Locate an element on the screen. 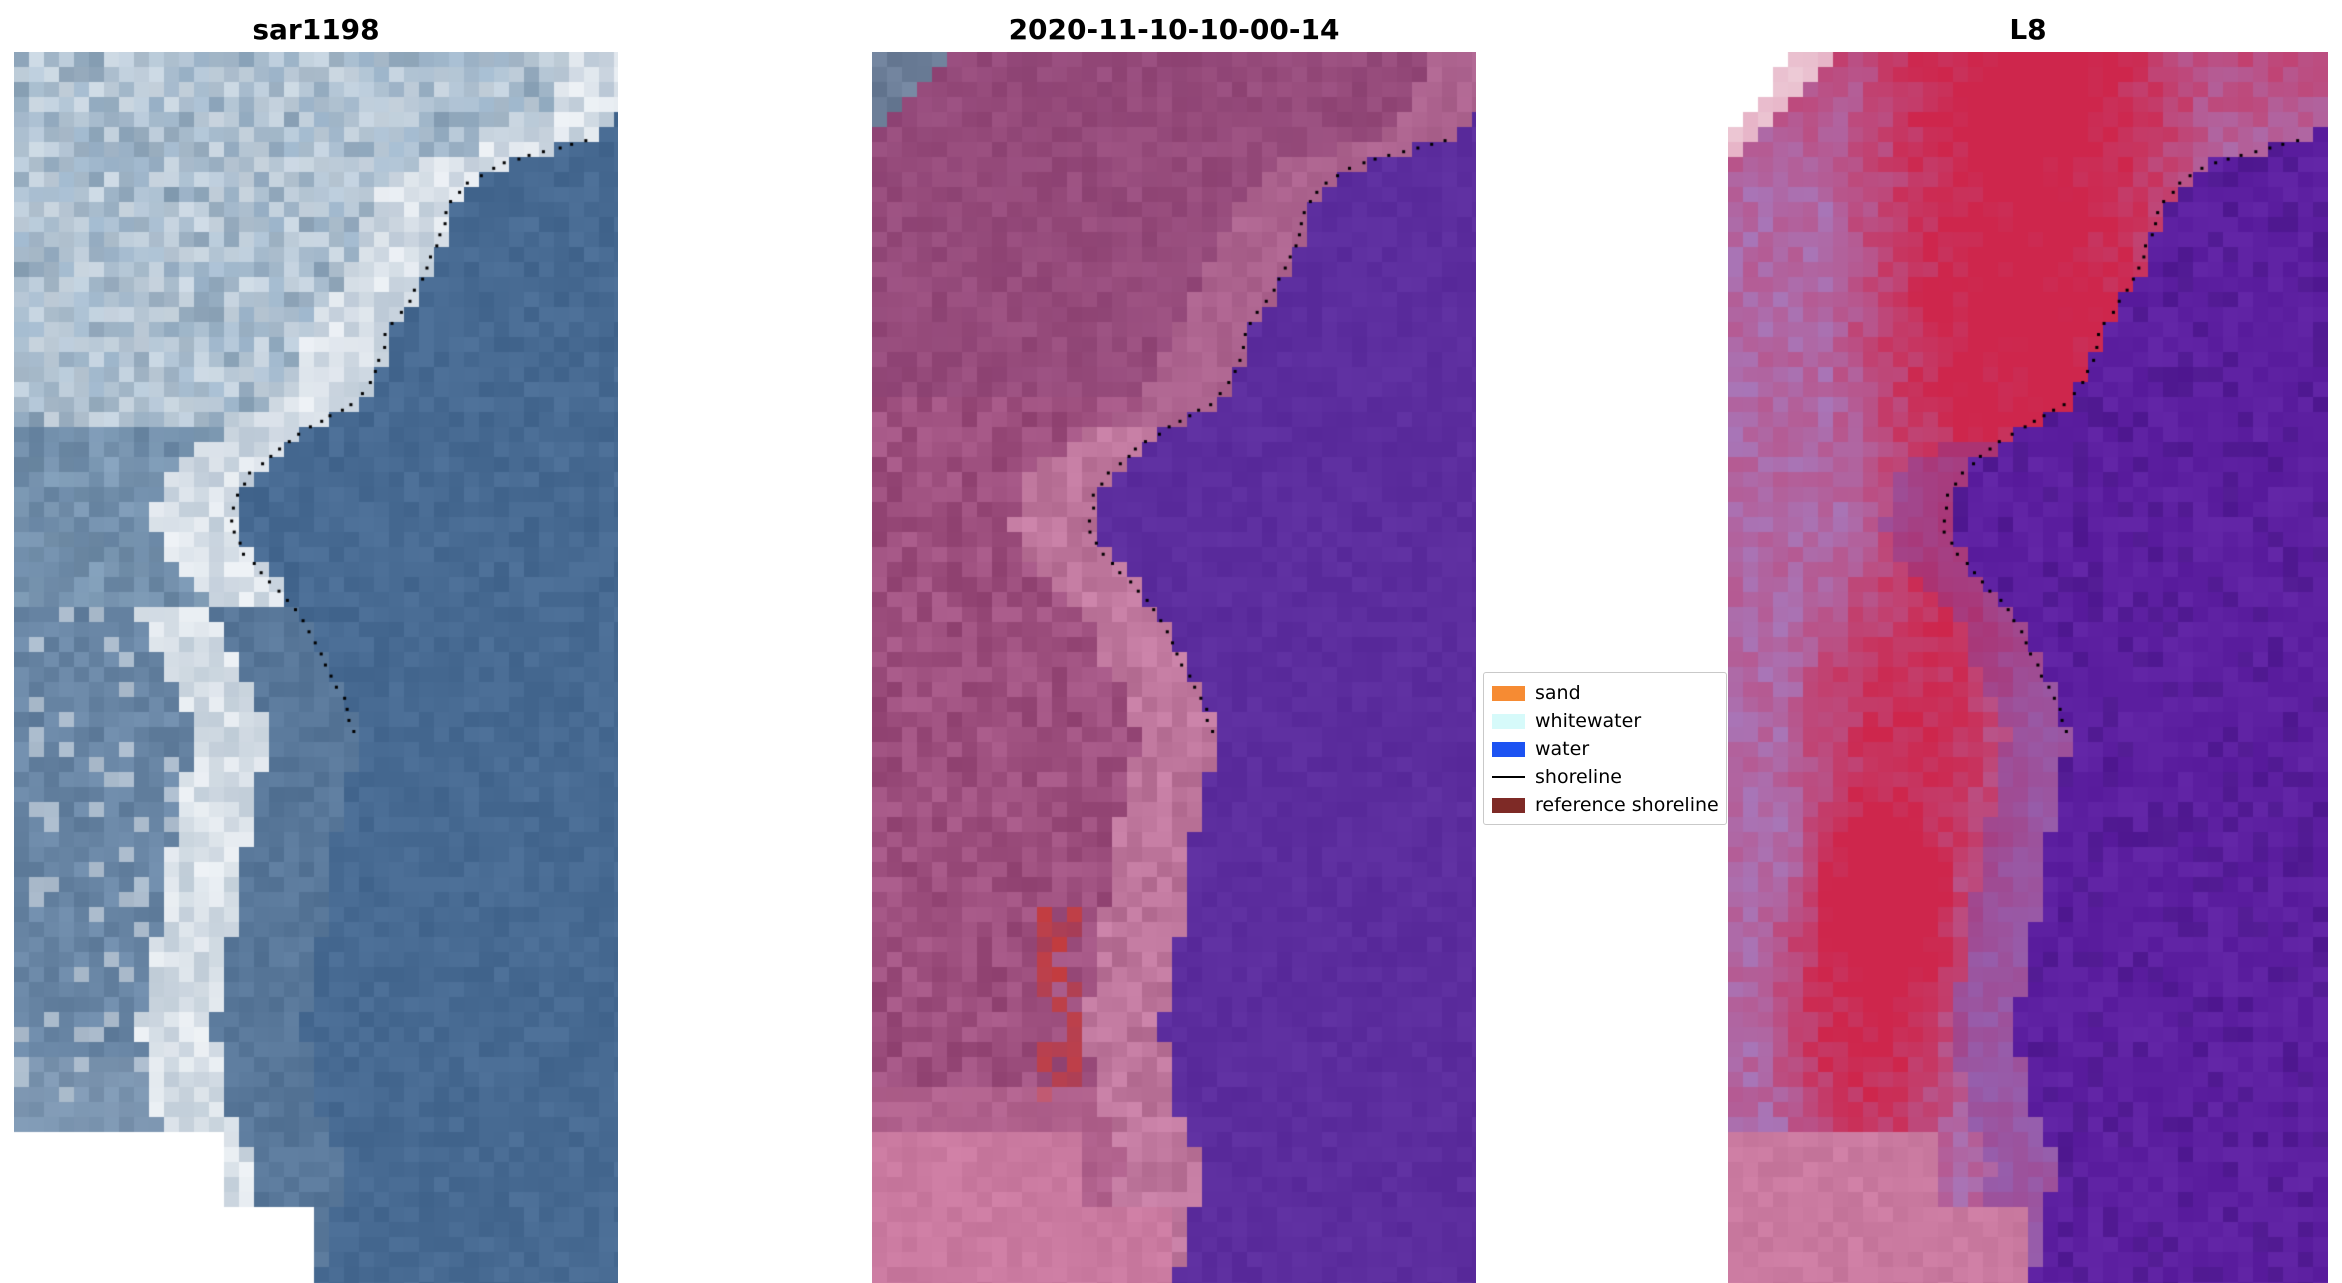 The height and width of the screenshot is (1283, 2342). legend-item: shoreline is located at coordinates (1609, 777).